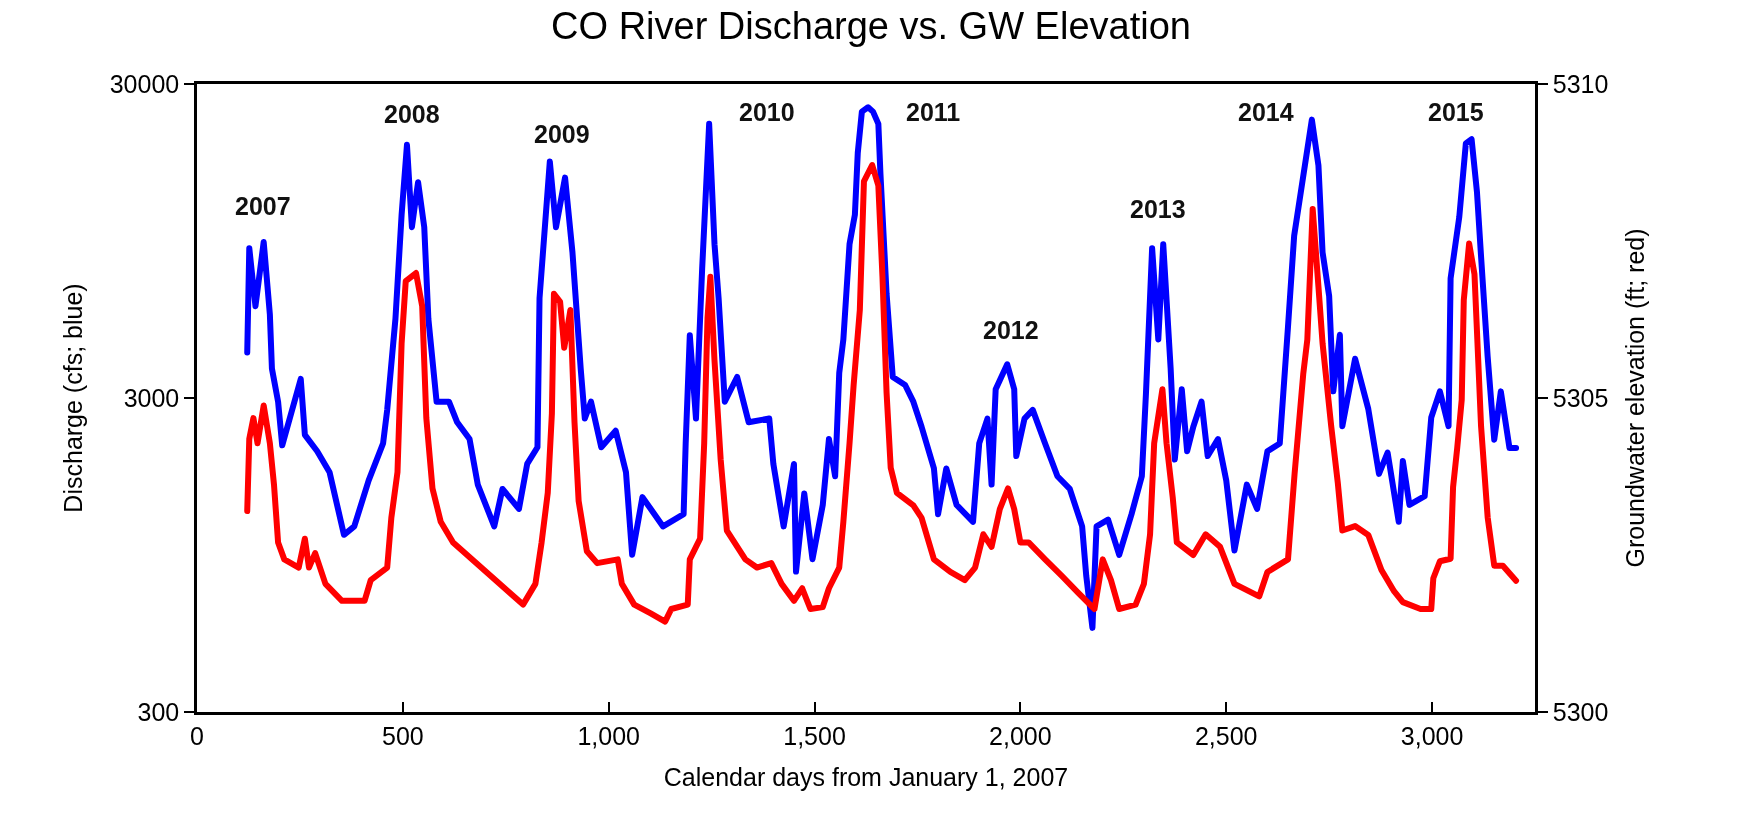 This screenshot has width=1742, height=839. I want to click on annotation: 2007, so click(263, 206).